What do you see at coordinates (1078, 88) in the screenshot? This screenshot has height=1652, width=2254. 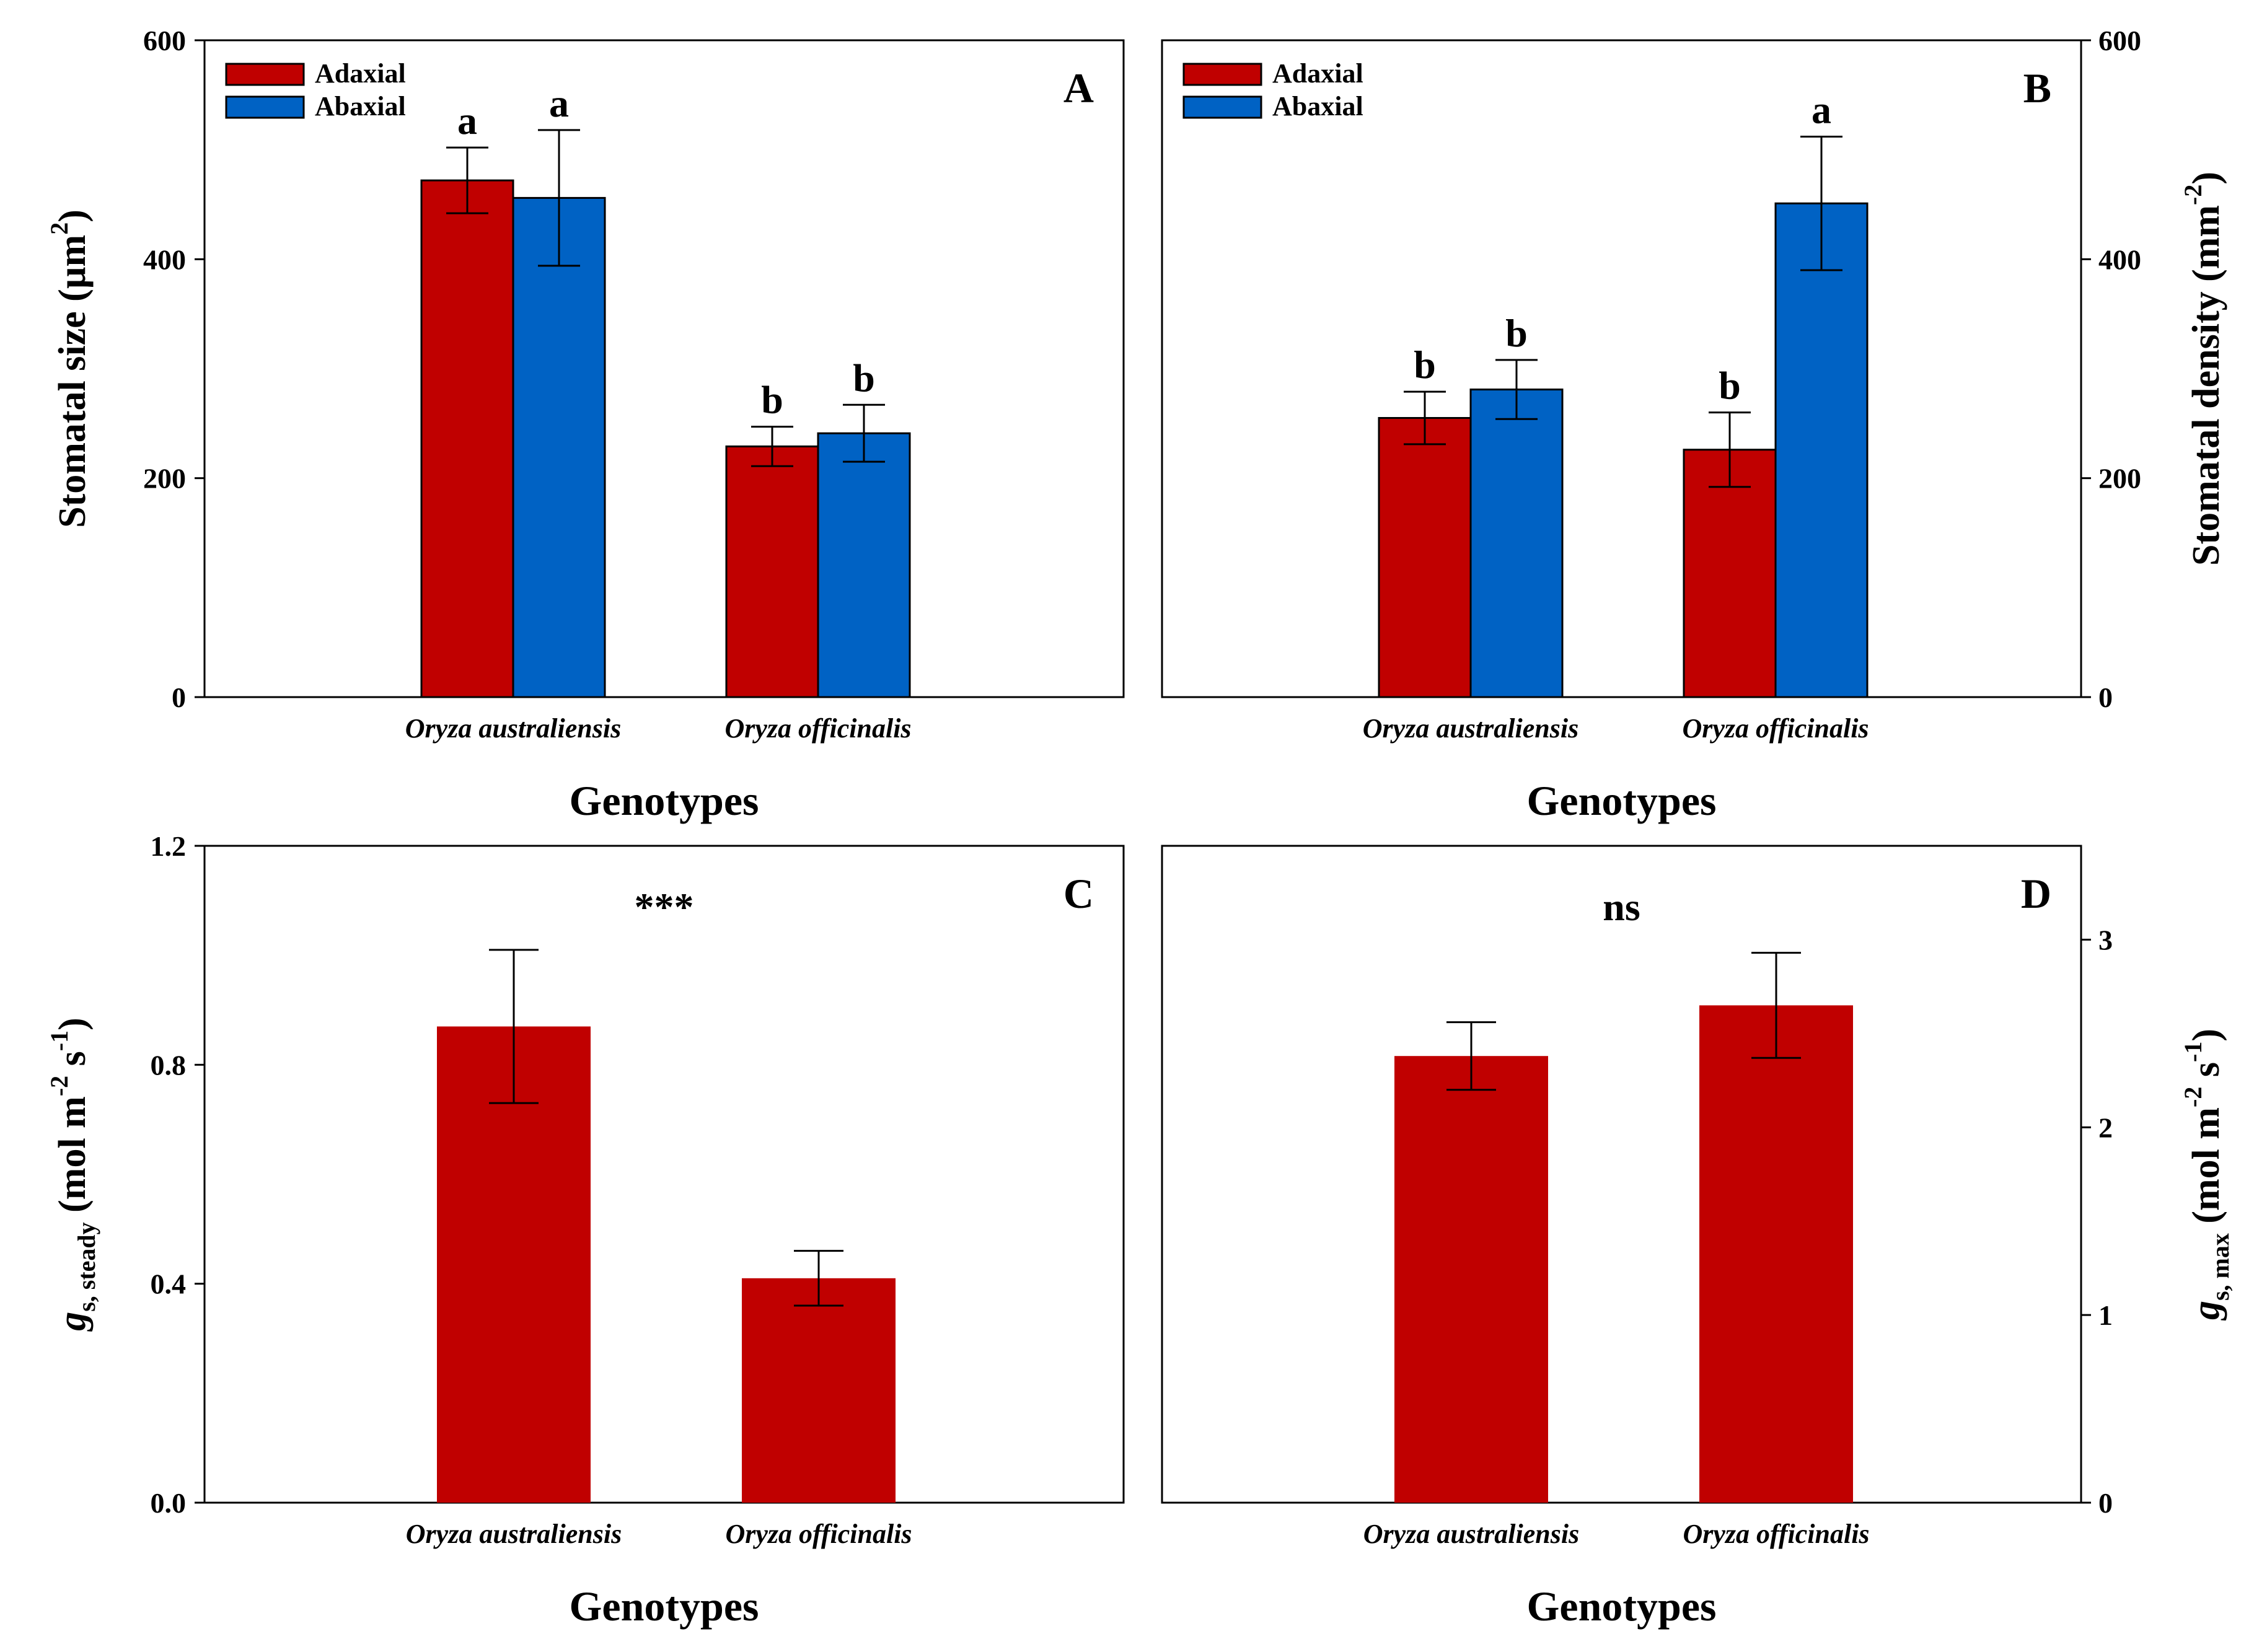 I see `panel-label: A` at bounding box center [1078, 88].